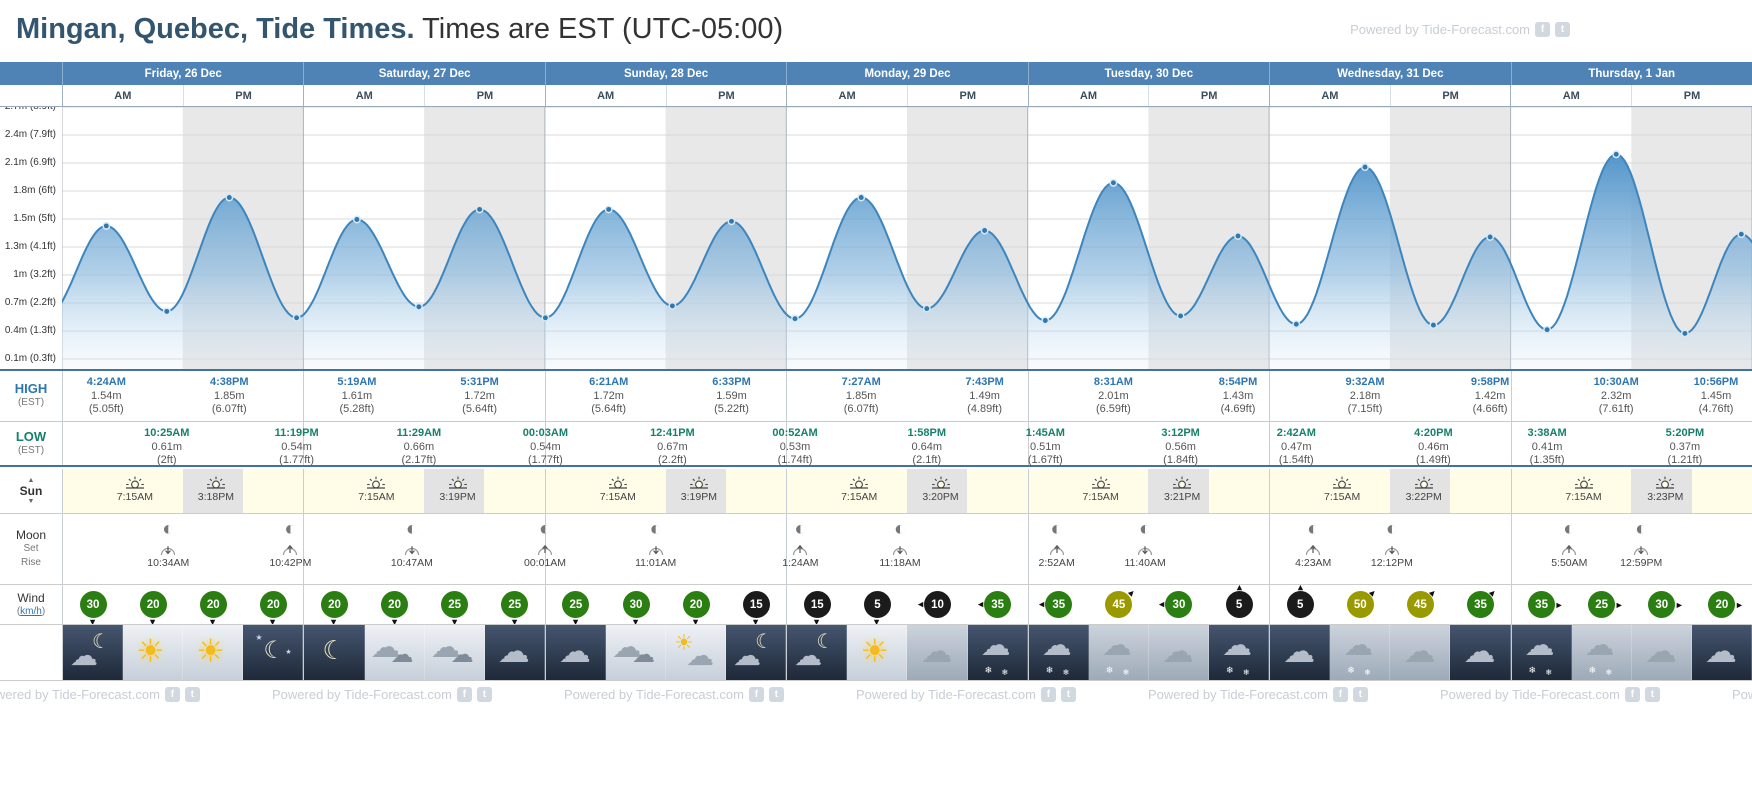 This screenshot has width=1752, height=787. Describe the element at coordinates (1685, 460) in the screenshot. I see `tide-height-ft: (1.21ft)` at that location.